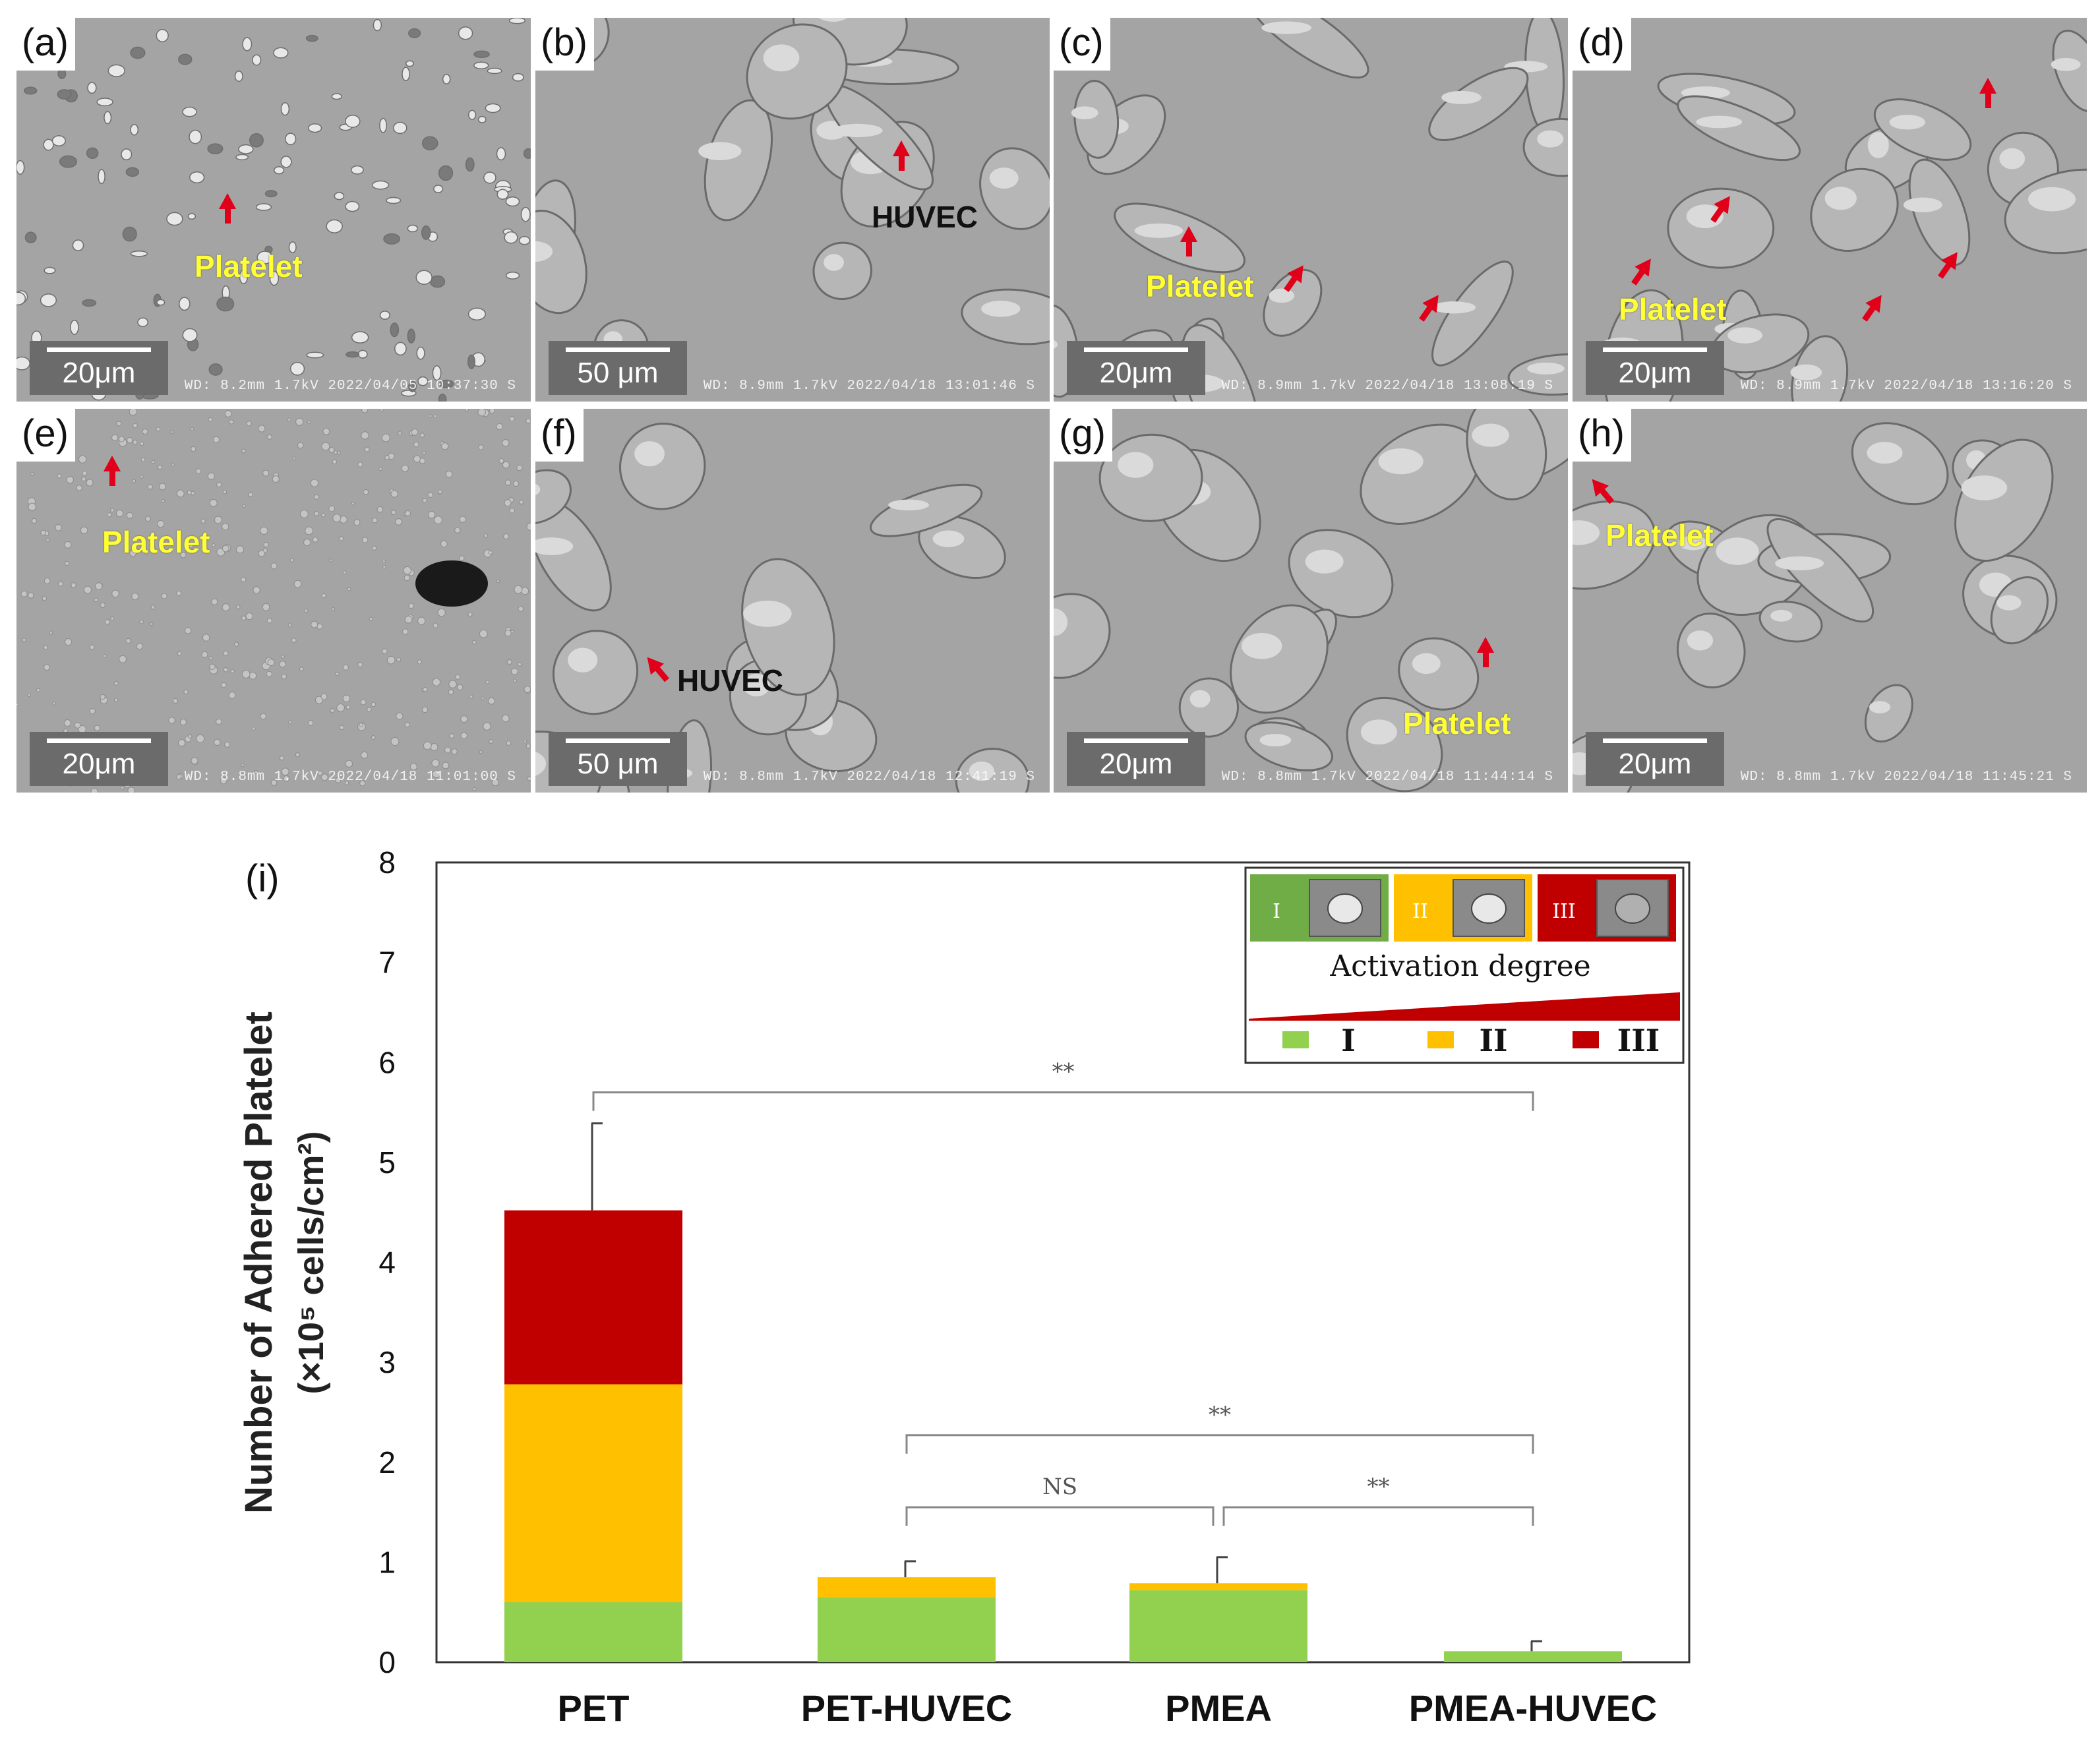  I want to click on x-category-label: PET-HUVEC, so click(907, 1708).